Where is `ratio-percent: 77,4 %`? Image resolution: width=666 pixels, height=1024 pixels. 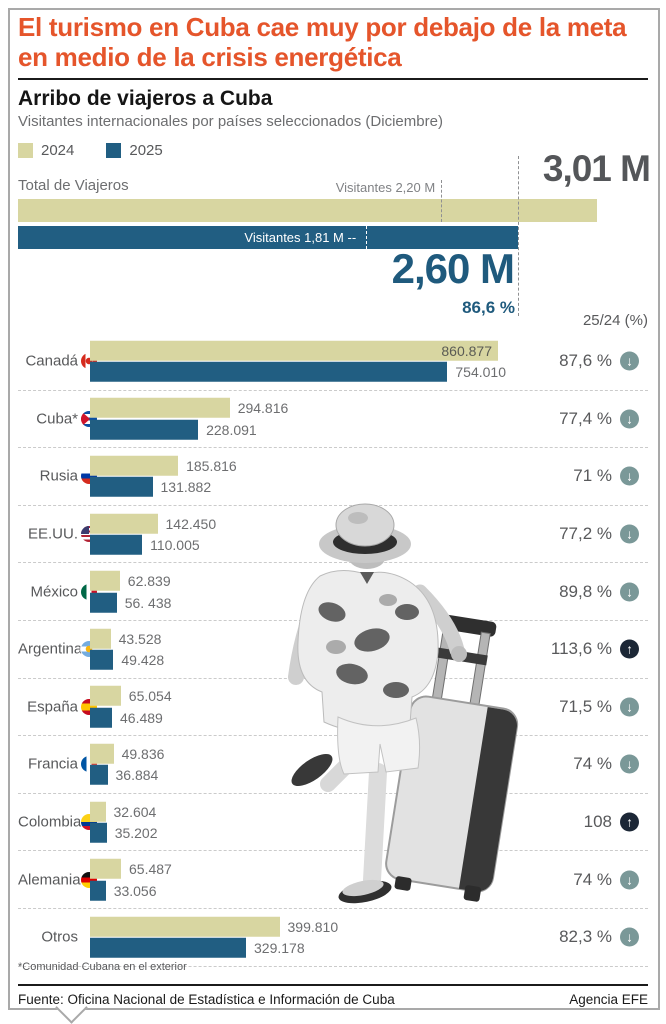 ratio-percent: 77,4 % is located at coordinates (585, 418).